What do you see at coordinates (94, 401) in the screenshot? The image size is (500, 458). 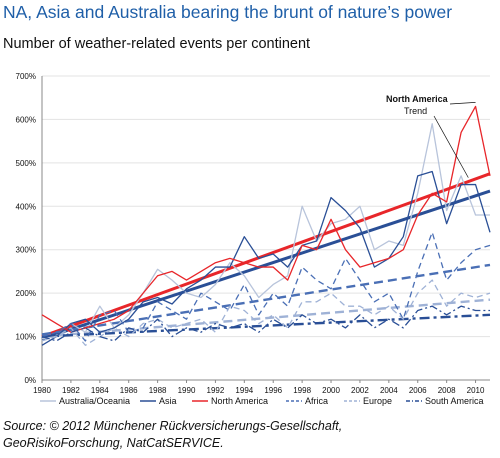 I see `legend-label: Australia/Oceania` at bounding box center [94, 401].